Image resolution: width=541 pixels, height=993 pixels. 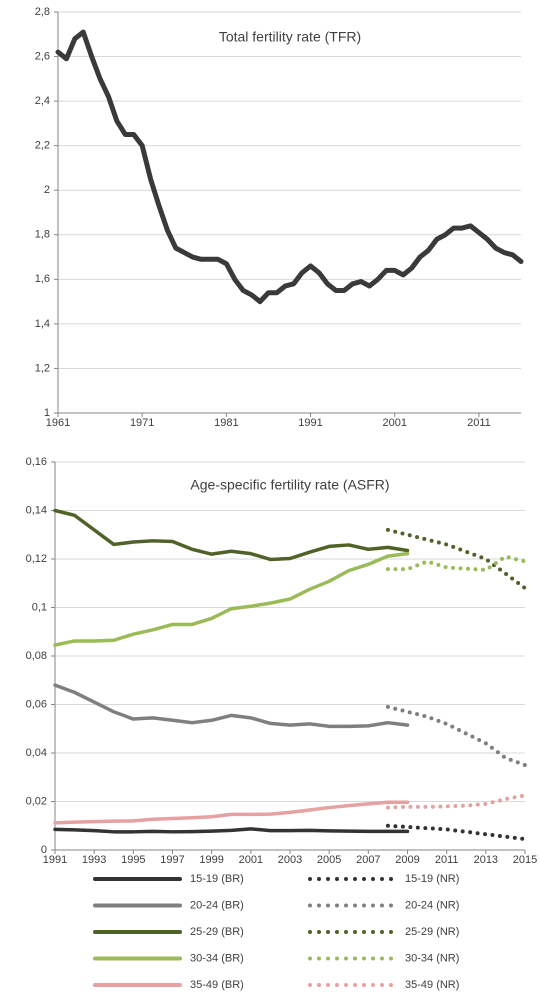 What do you see at coordinates (172, 860) in the screenshot?
I see `x-tick-label: 1997` at bounding box center [172, 860].